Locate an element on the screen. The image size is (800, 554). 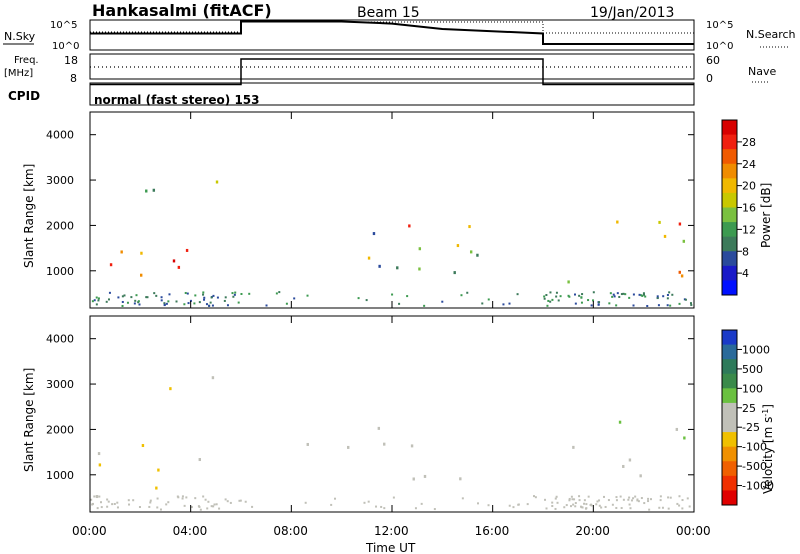
cpid-label: CPID is located at coordinates (24, 96).